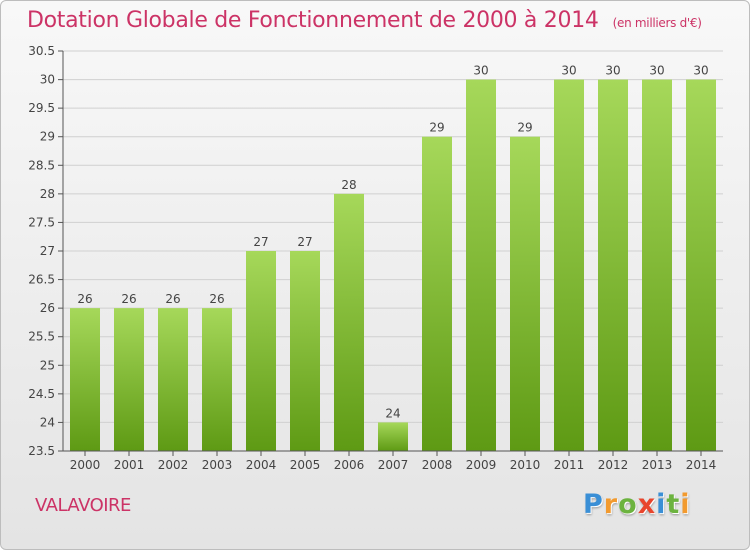  What do you see at coordinates (628, 504) in the screenshot?
I see `logo-letter: o` at bounding box center [628, 504].